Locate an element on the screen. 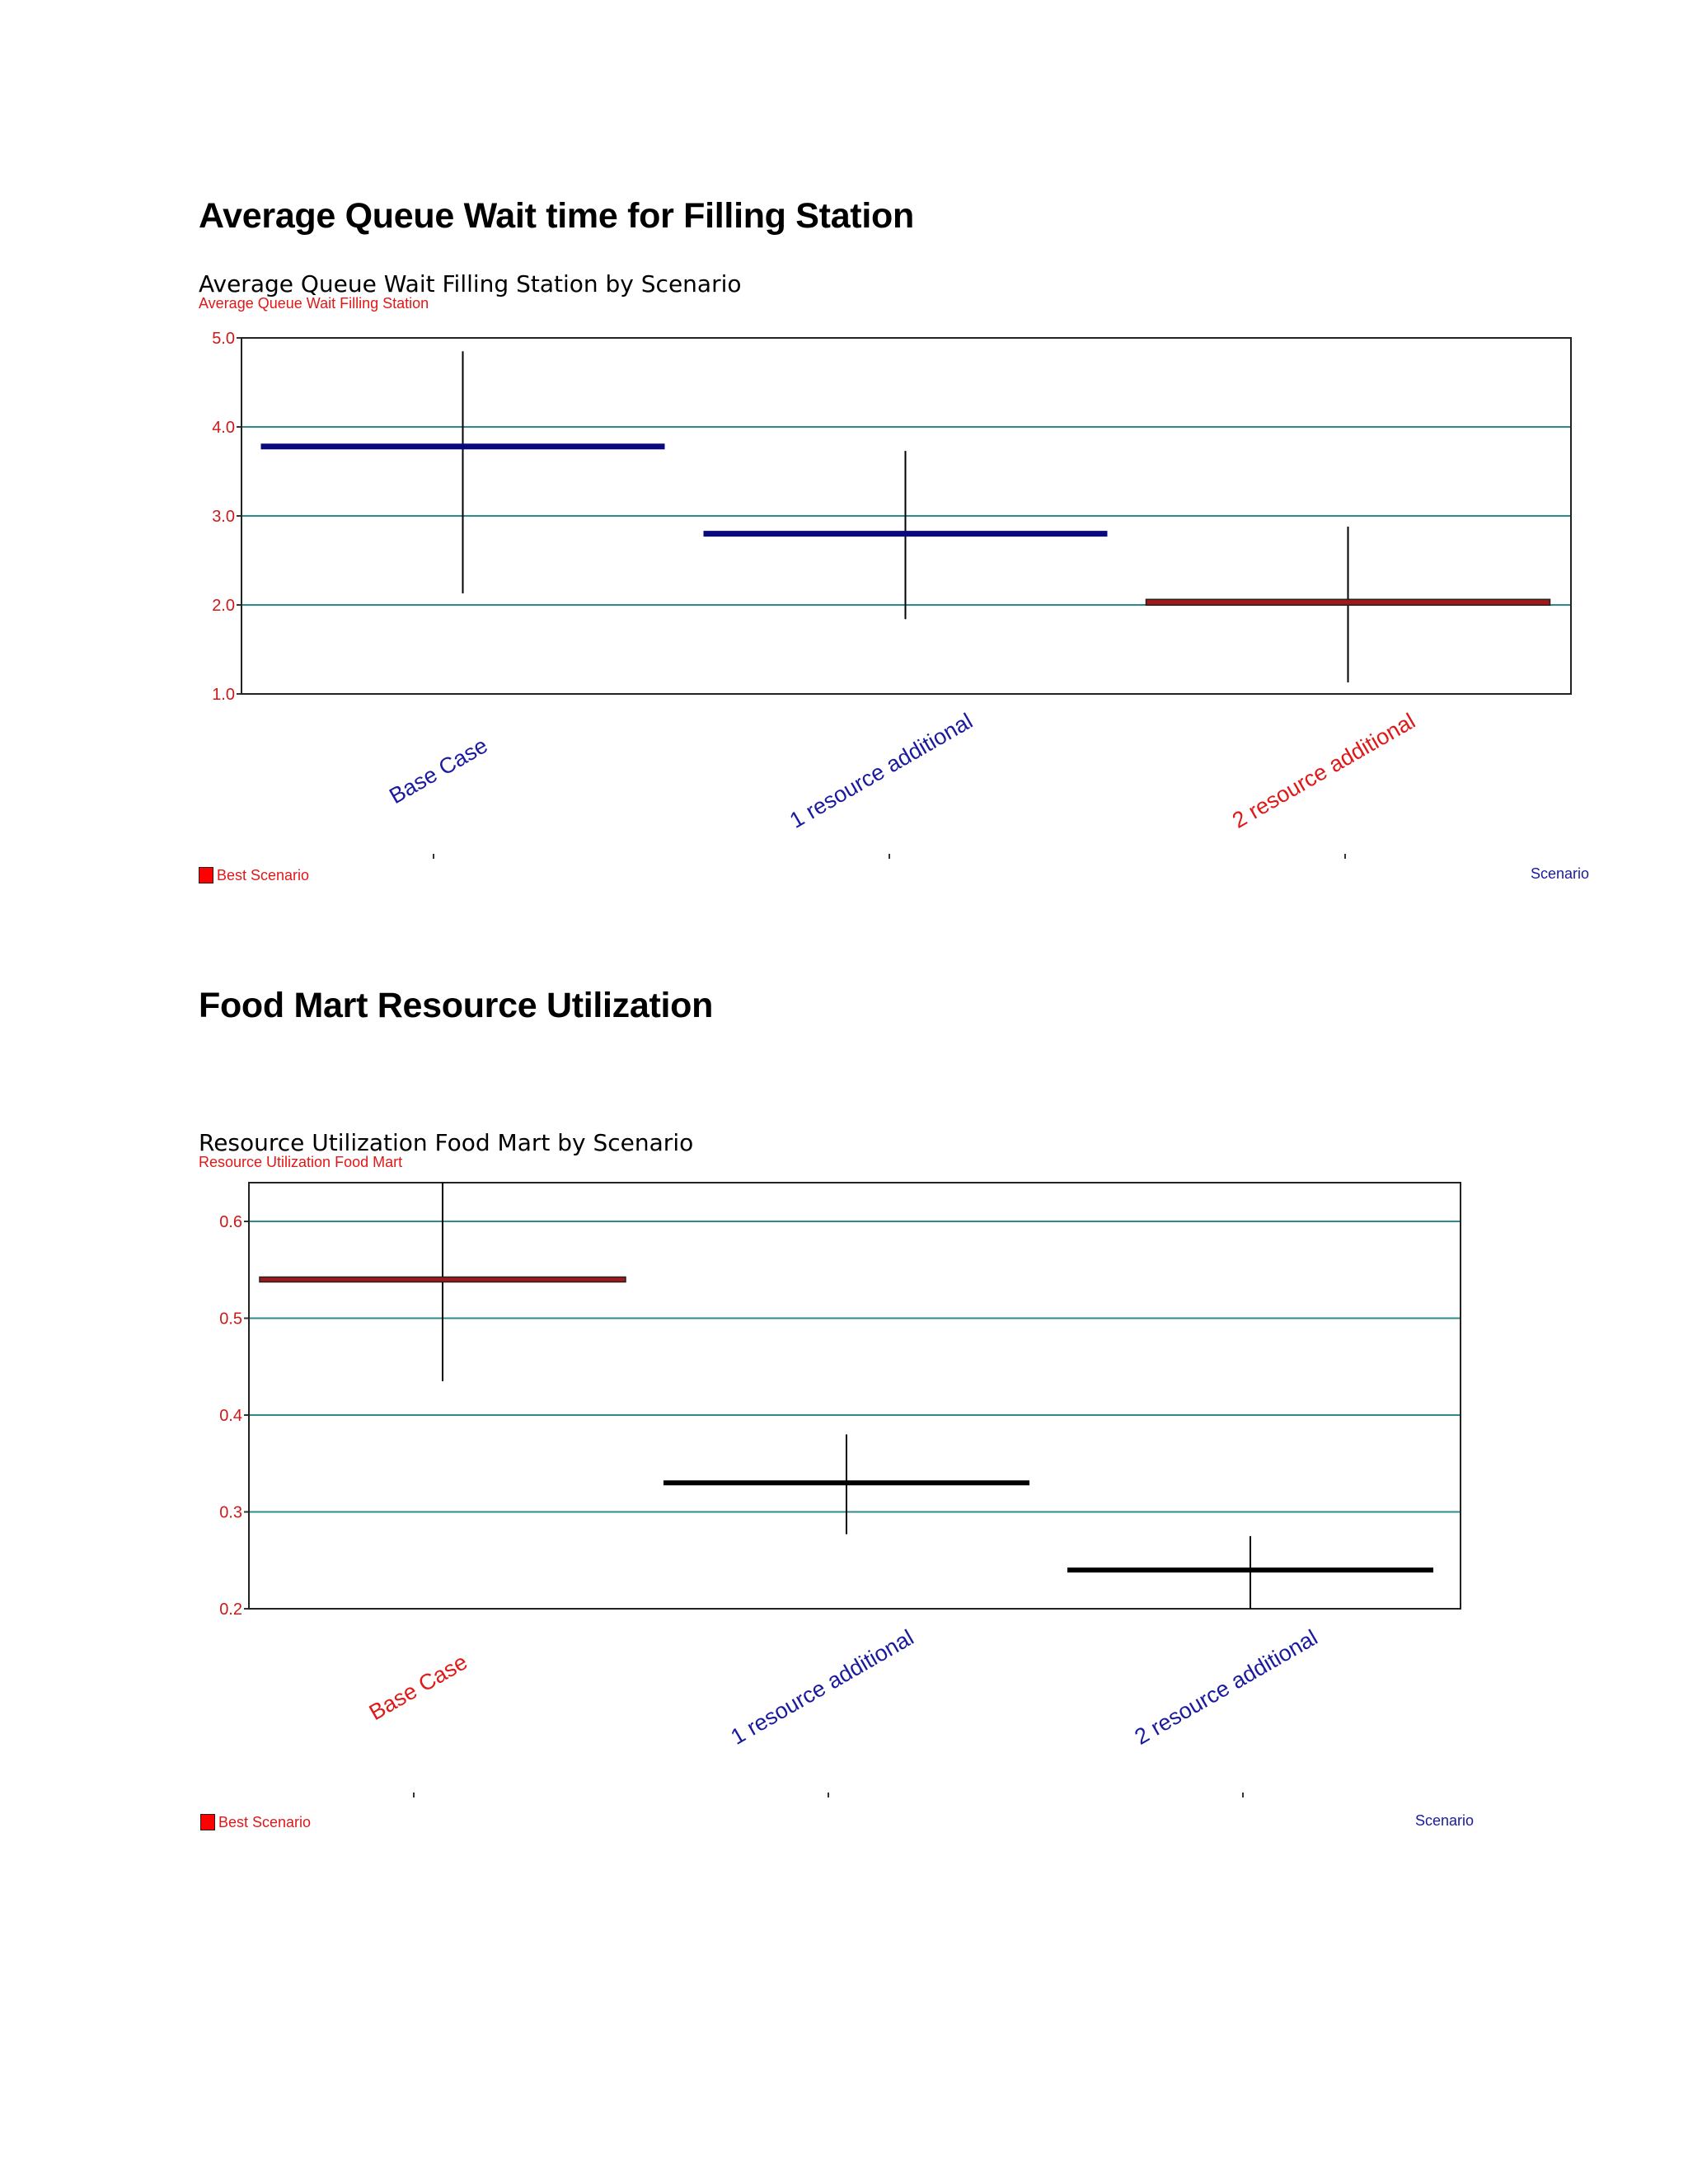 The height and width of the screenshot is (2184, 1688). y-tick-label: 5.0 is located at coordinates (223, 339).